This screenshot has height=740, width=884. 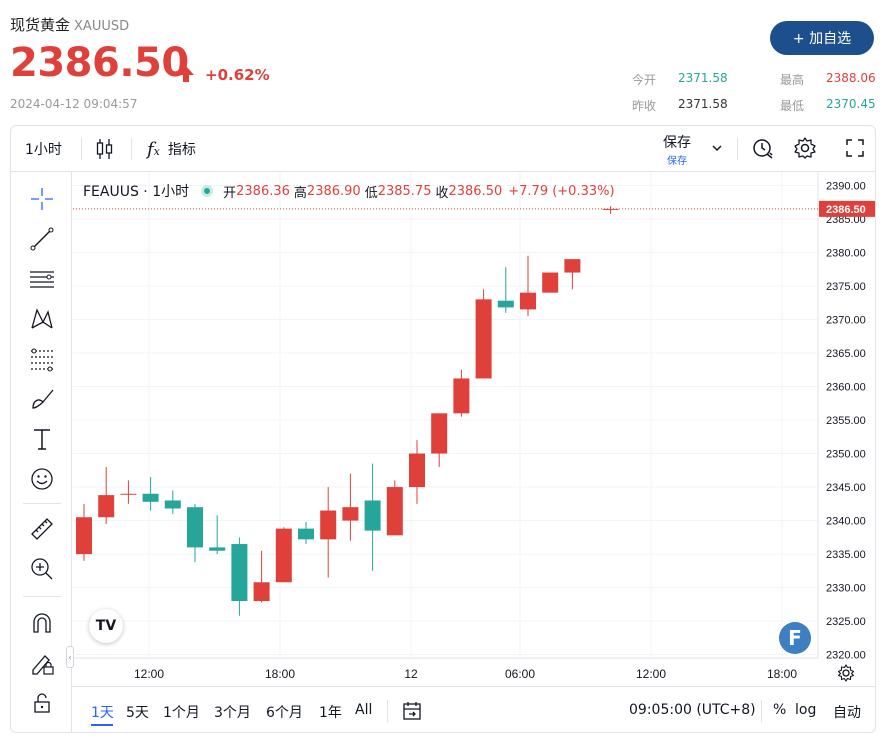 I want to click on prev-close-value: 2371.58, so click(x=703, y=104).